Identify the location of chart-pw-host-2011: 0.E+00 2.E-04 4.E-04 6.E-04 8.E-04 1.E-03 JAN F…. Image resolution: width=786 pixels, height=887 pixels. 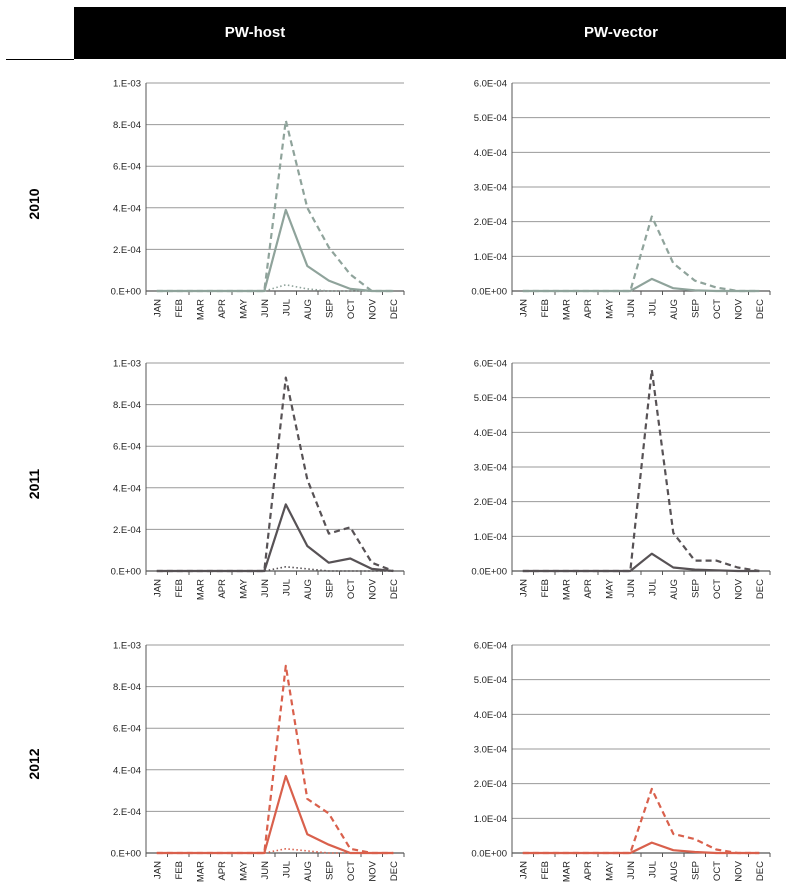
(258, 479).